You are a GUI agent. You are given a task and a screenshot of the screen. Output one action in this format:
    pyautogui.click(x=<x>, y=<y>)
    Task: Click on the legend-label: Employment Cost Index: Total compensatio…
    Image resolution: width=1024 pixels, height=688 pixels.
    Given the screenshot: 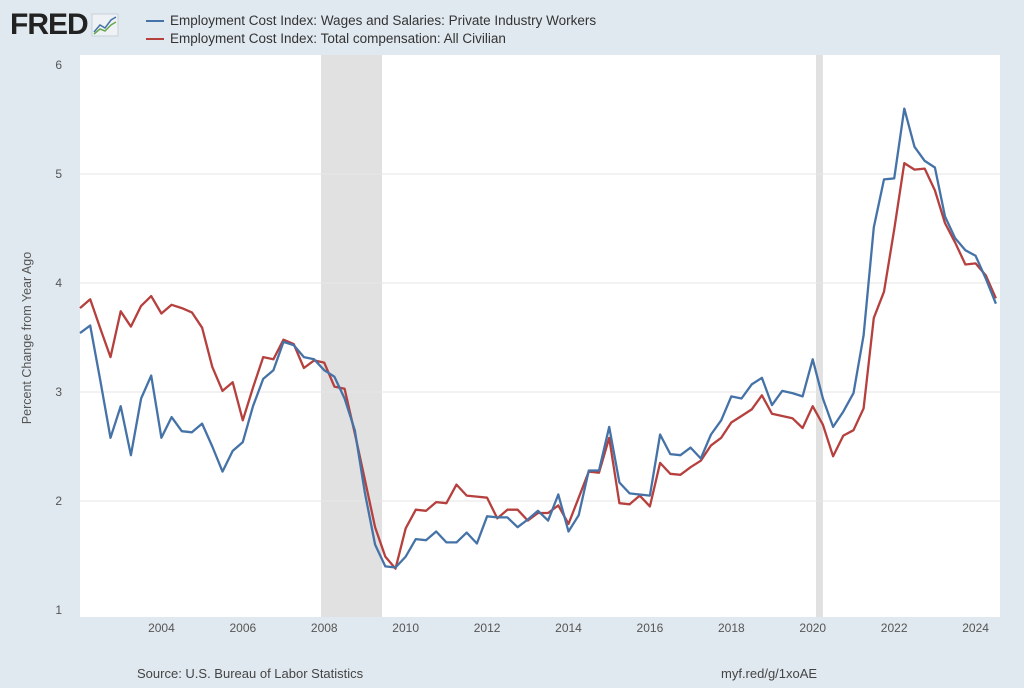 What is the action you would take?
    pyautogui.click(x=338, y=38)
    